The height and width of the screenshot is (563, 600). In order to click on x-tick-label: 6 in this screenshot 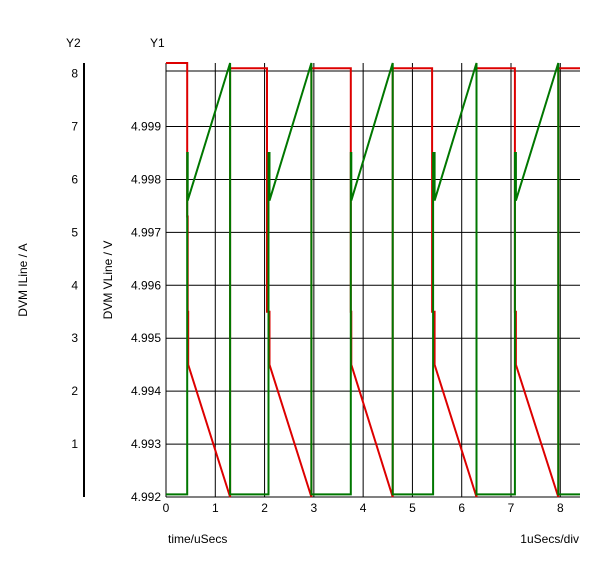, I will do `click(461, 508)`.